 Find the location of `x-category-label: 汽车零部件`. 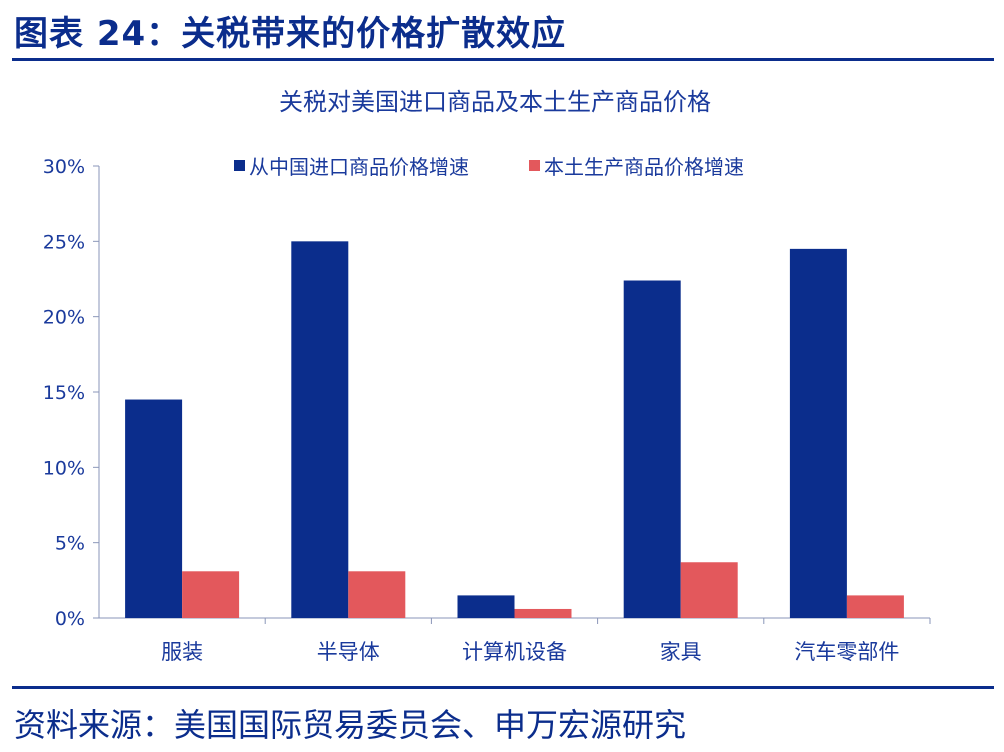

x-category-label: 汽车零部件 is located at coordinates (846, 652).